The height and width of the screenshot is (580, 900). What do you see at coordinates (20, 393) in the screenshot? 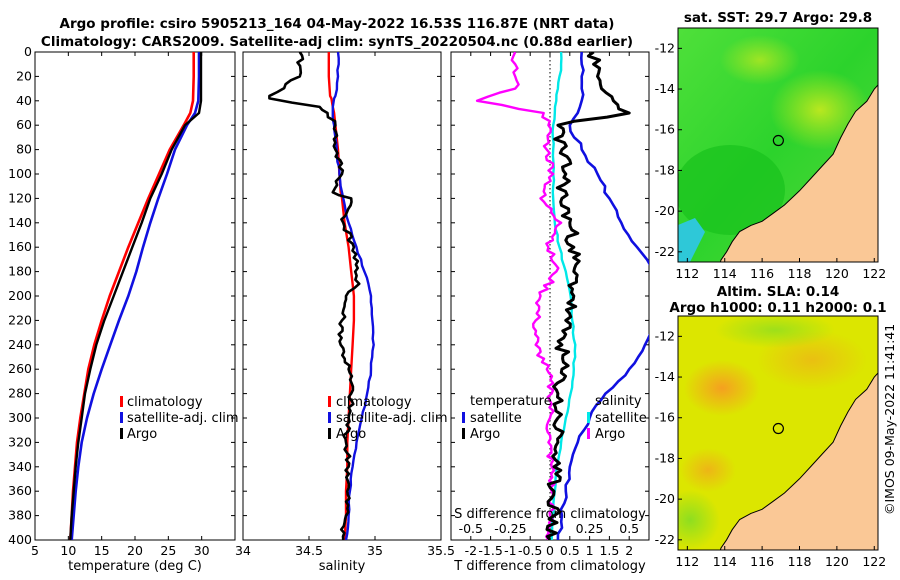
I see `y-tick-label: 280` at bounding box center [20, 393].